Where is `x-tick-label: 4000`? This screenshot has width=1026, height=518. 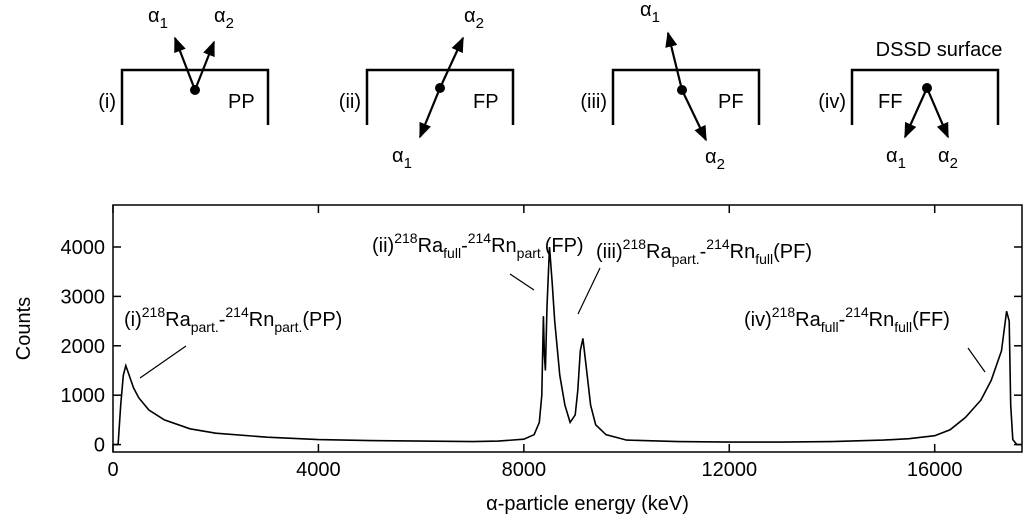 x-tick-label: 4000 is located at coordinates (318, 470).